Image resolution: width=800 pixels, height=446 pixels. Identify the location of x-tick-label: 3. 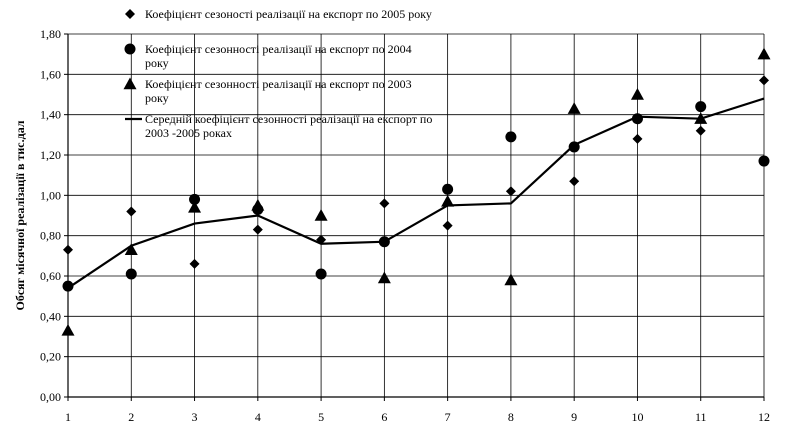
(195, 417).